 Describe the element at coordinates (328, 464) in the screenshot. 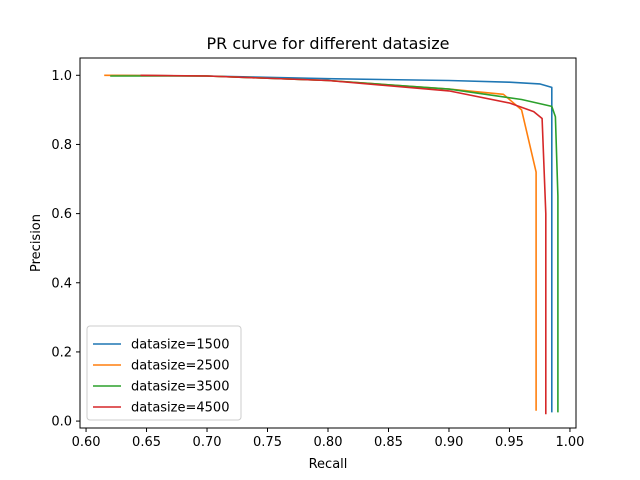

I see `x-axis-label: Recall` at that location.